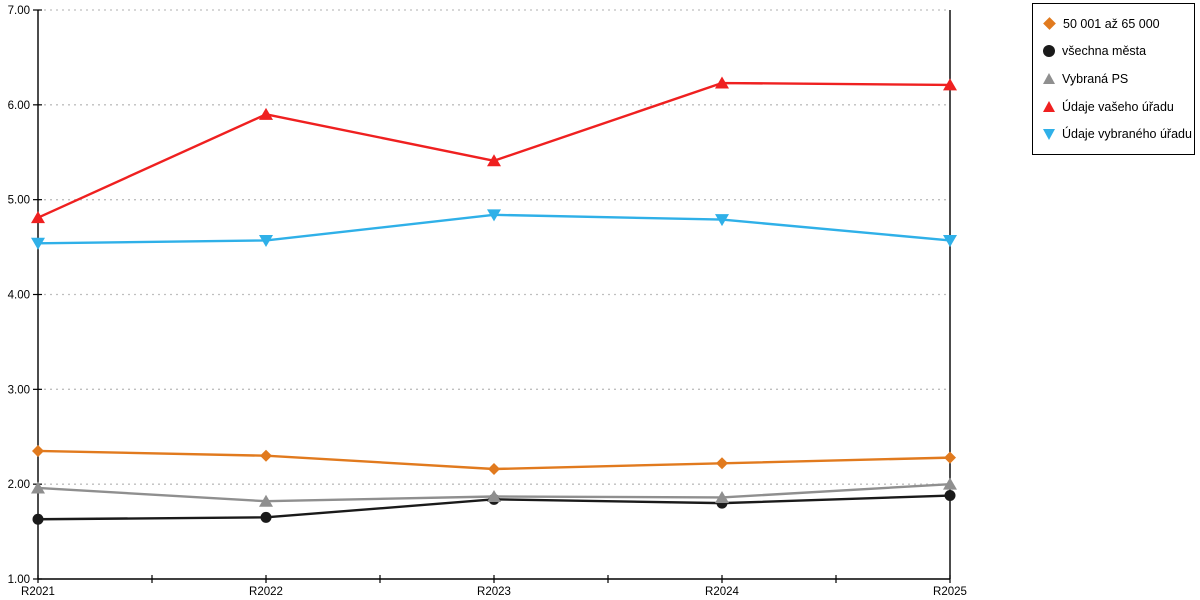 The height and width of the screenshot is (600, 1200). Describe the element at coordinates (722, 592) in the screenshot. I see `x-tick-label: R2024` at that location.